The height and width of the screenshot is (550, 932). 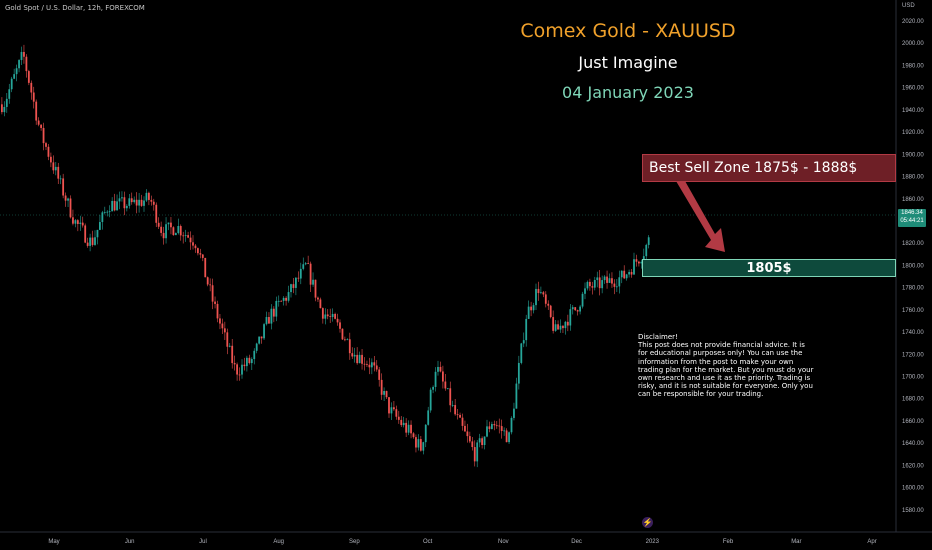 What do you see at coordinates (653, 542) in the screenshot?
I see `x-tick-label: 2023` at bounding box center [653, 542].